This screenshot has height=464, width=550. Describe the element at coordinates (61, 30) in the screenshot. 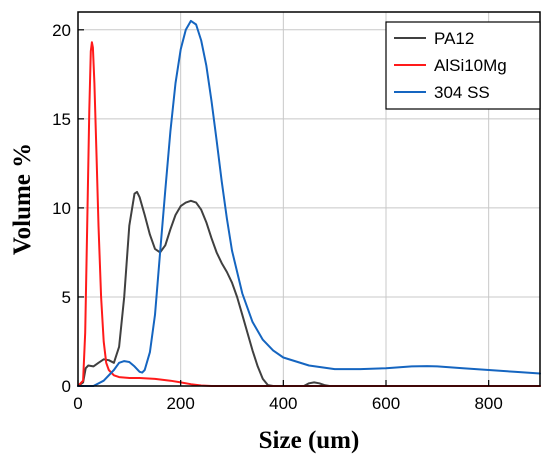

I see `y-tick-label: 20` at that location.